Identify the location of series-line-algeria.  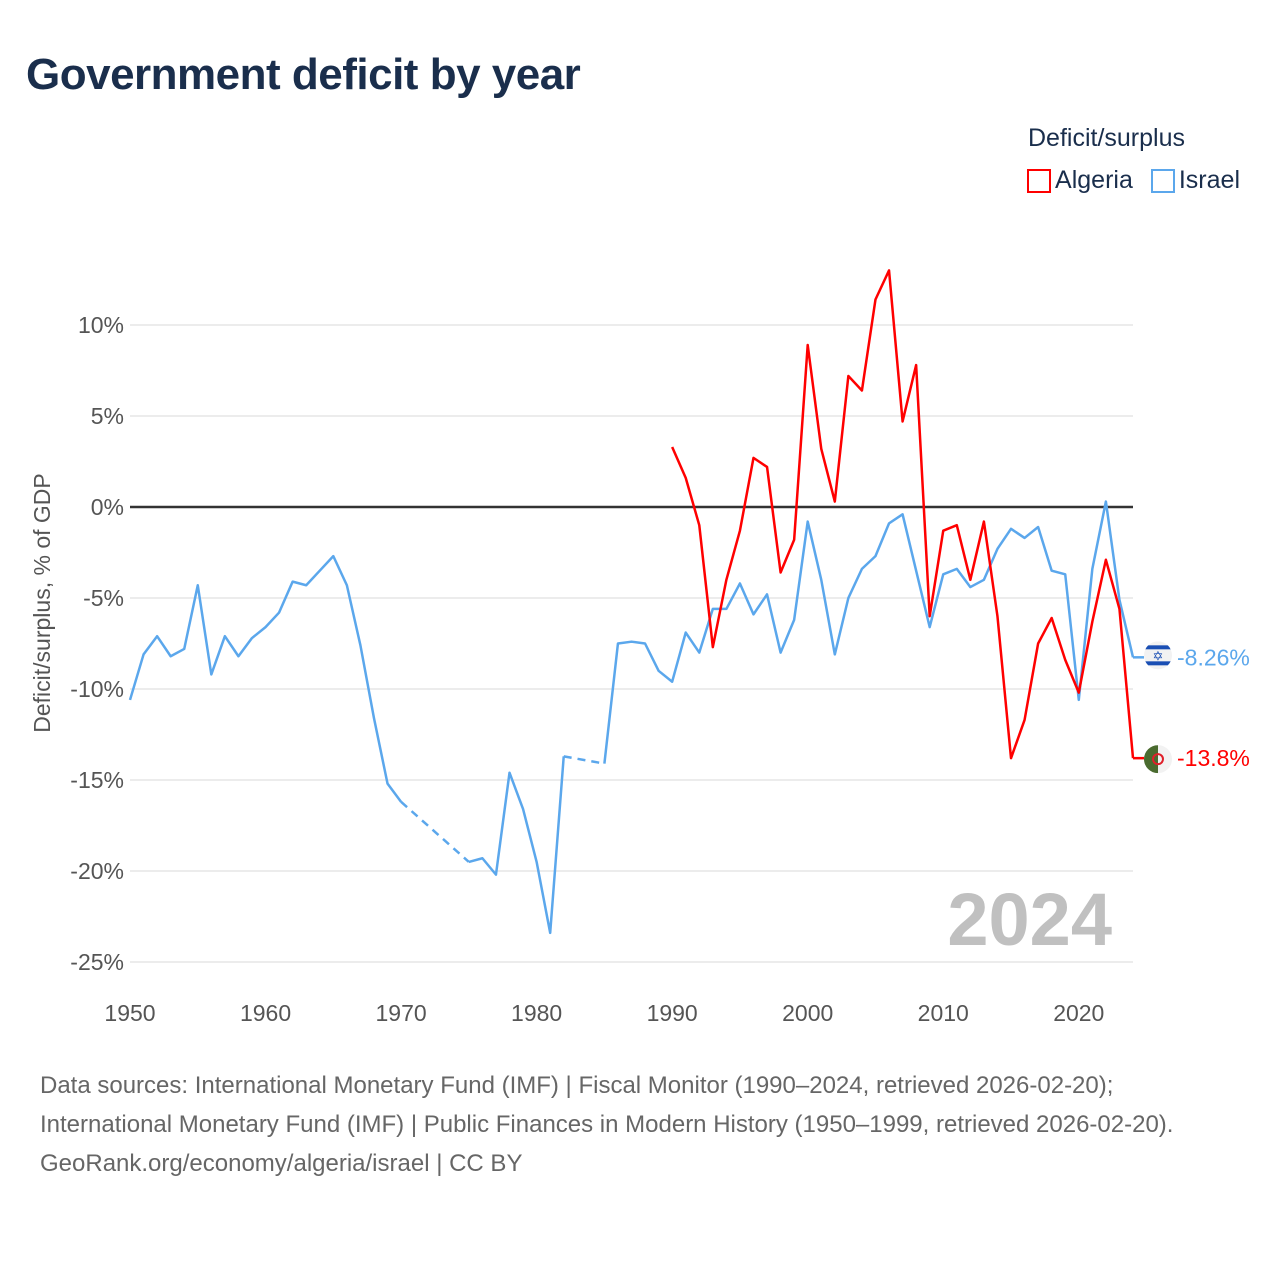
(903, 514).